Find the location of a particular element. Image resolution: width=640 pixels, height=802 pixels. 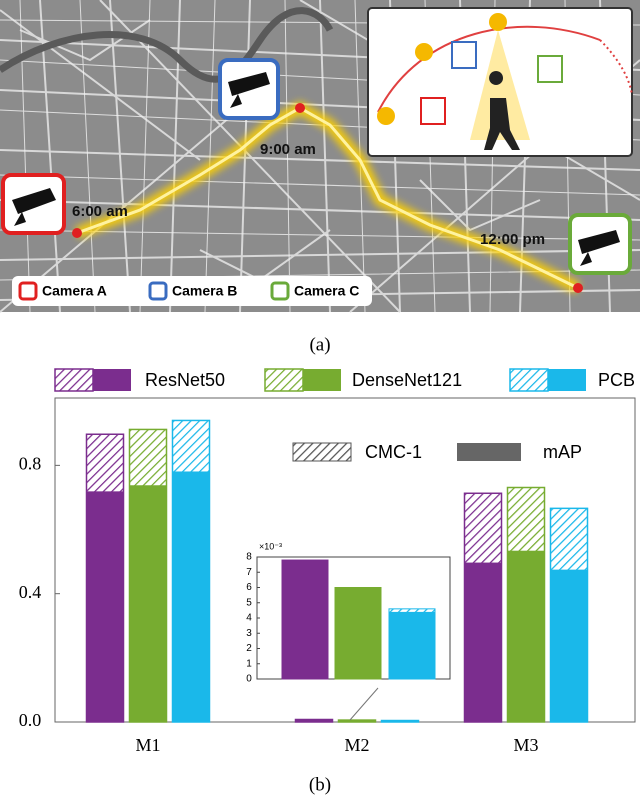

inset-y-tick-label: 2 is located at coordinates (249, 648).